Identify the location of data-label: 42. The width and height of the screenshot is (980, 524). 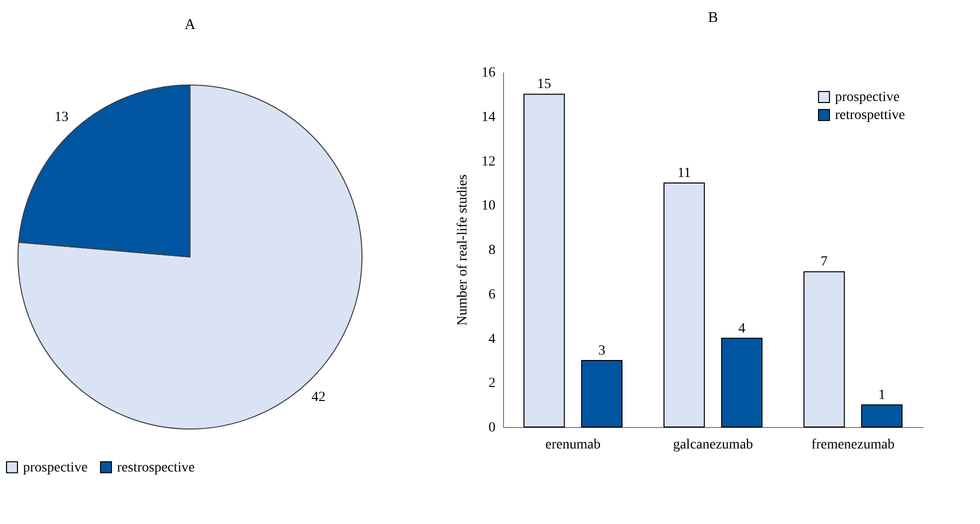
(318, 397).